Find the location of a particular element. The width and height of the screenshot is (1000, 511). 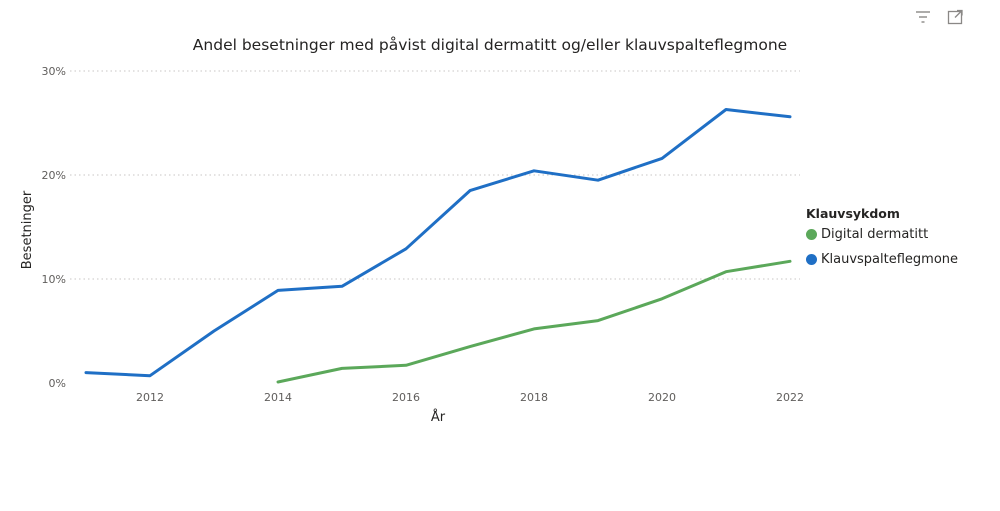

x-tick-label: 2012 is located at coordinates (150, 397).